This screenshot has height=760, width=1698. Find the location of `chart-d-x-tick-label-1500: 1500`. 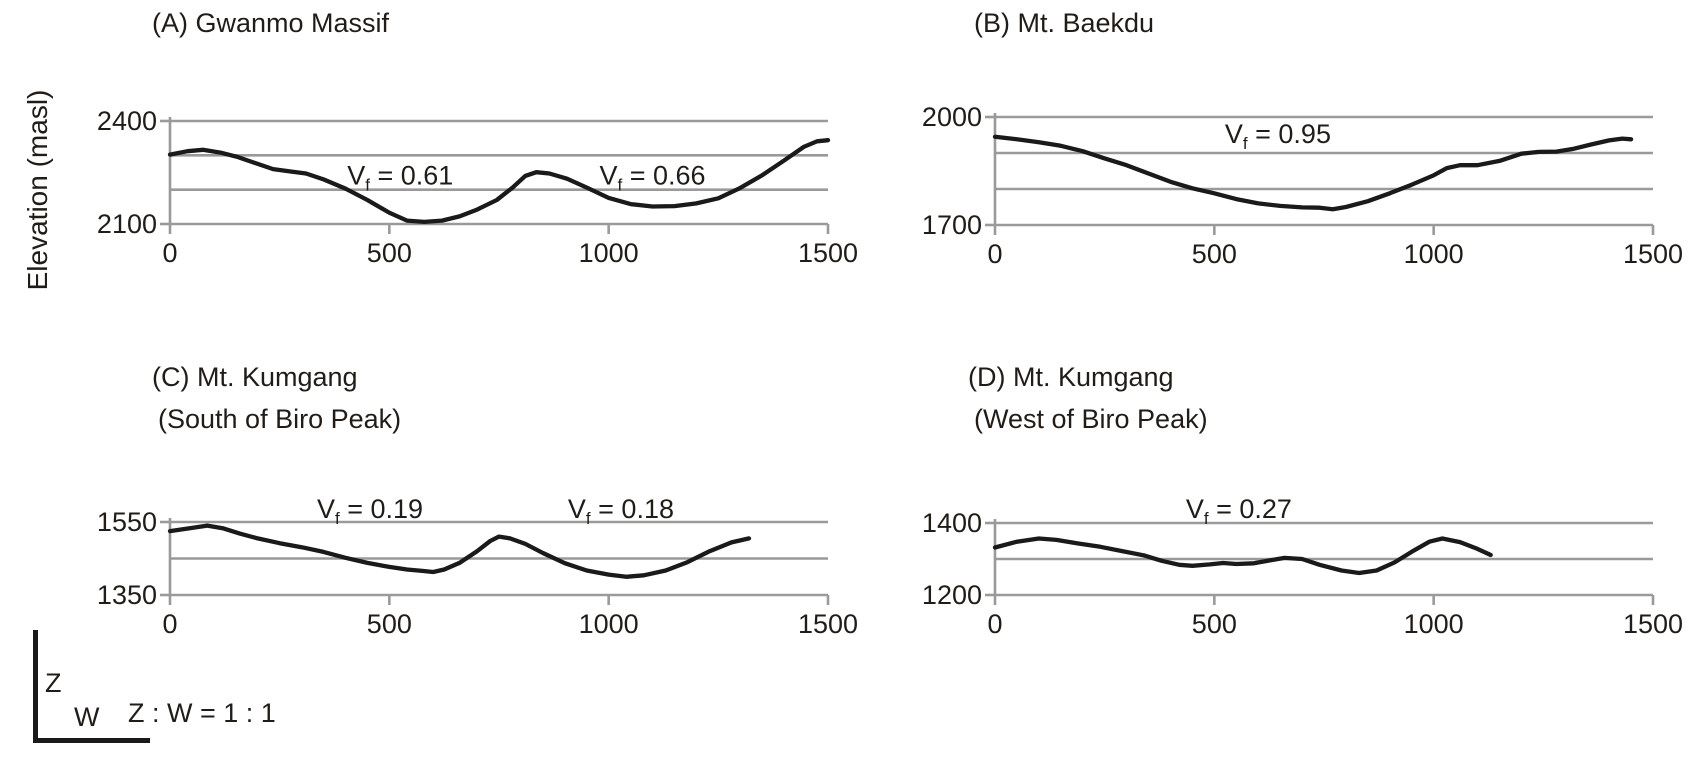

chart-d-x-tick-label-1500: 1500 is located at coordinates (1653, 624).